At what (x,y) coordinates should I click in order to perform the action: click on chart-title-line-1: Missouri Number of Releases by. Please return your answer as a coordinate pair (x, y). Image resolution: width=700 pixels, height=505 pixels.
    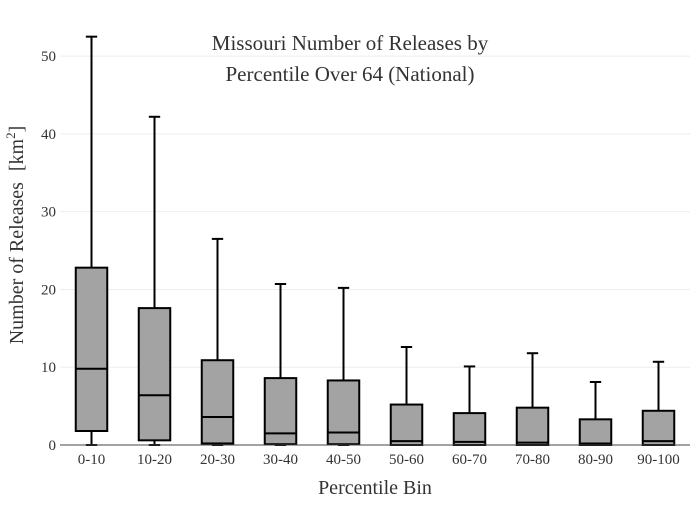
    Looking at the image, I should click on (350, 43).